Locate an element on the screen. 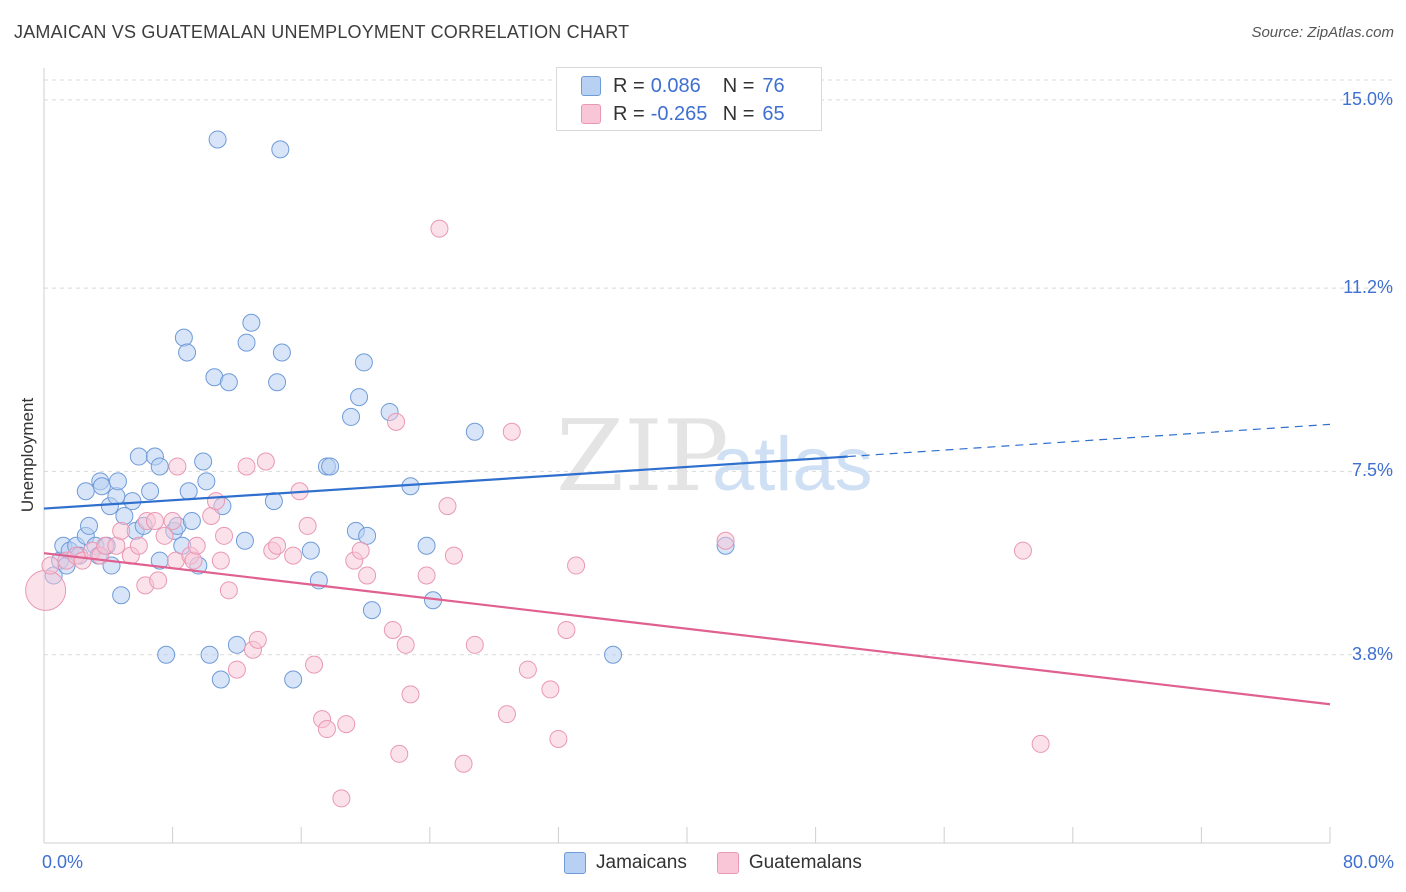 The width and height of the screenshot is (1406, 892). legend-label-jamaicans: Jamaicans is located at coordinates (641, 862).